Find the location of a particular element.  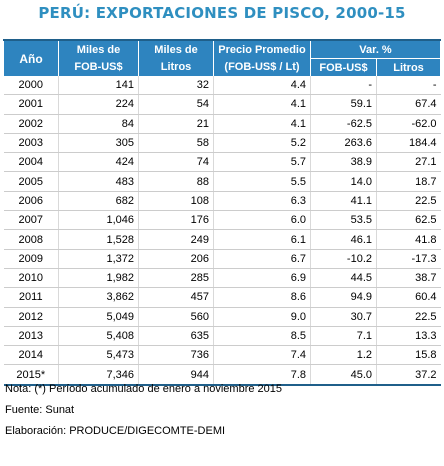

cell-price: 7.4 is located at coordinates (262, 355).